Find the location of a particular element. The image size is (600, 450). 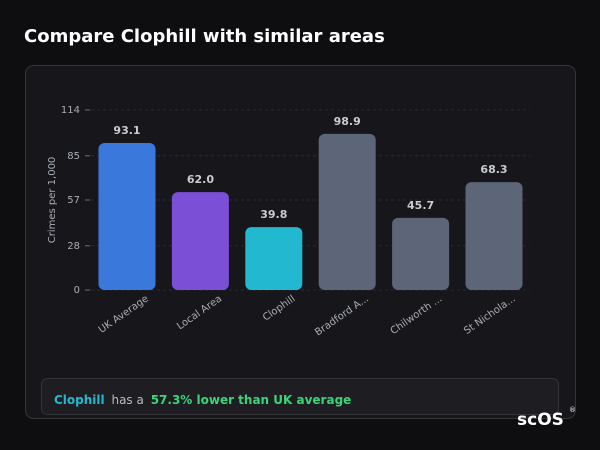

y-axis-label: Crimes per 1,000 is located at coordinates (52, 200).